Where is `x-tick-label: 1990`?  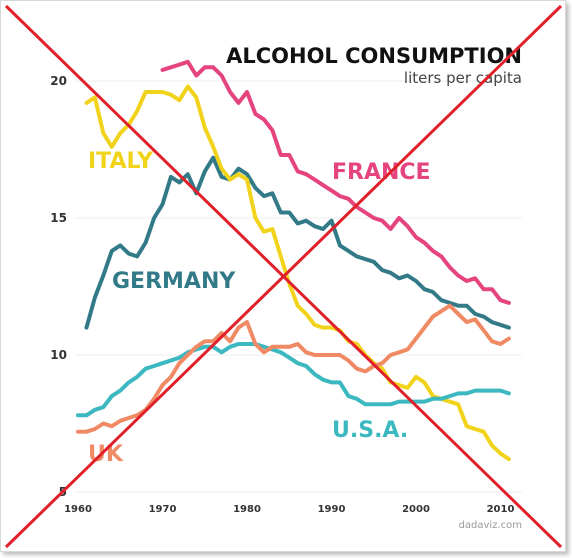 x-tick-label: 1990 is located at coordinates (332, 509).